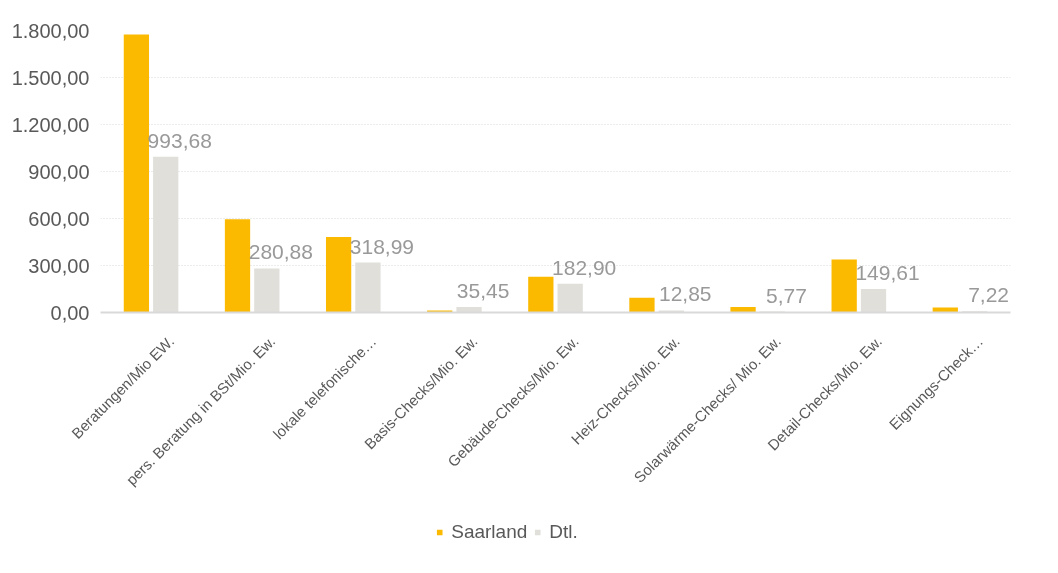  Describe the element at coordinates (584, 267) in the screenshot. I see `data-label: 182,90` at that location.